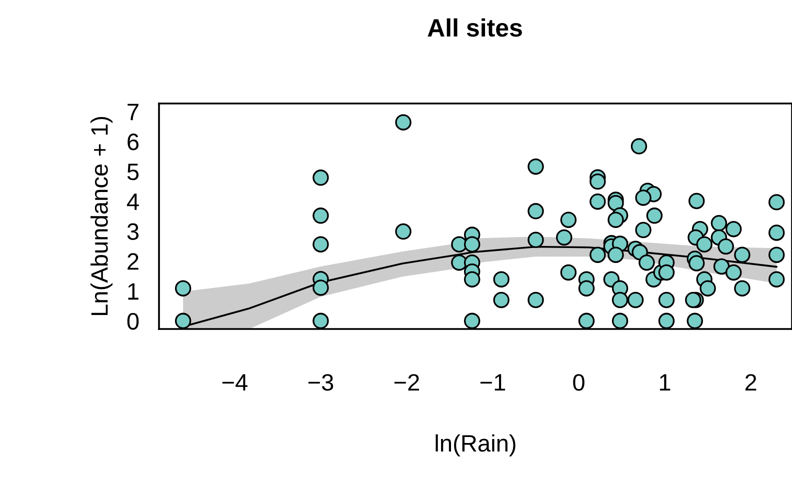 Image resolution: width=792 pixels, height=483 pixels. What do you see at coordinates (133, 142) in the screenshot?
I see `y-tick-label: 6` at bounding box center [133, 142].